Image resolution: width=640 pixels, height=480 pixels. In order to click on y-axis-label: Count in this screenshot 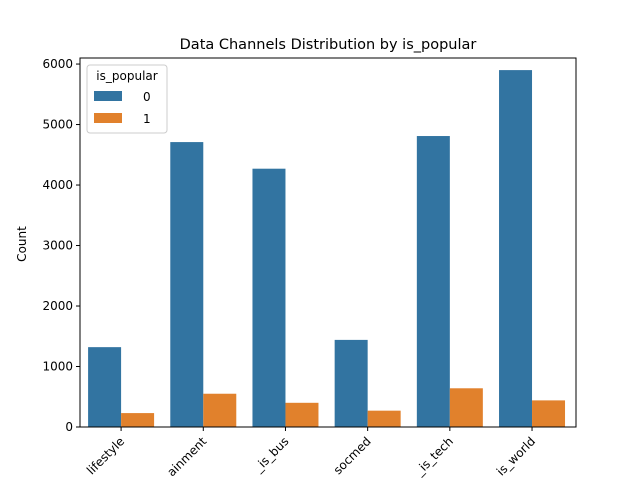, I will do `click(22, 244)`.